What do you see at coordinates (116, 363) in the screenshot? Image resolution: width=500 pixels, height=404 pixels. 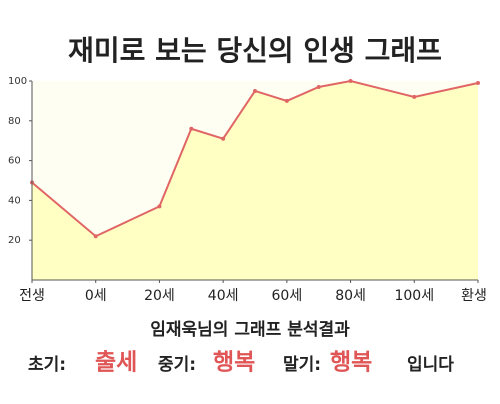 I see `result-value: 출세` at bounding box center [116, 363].